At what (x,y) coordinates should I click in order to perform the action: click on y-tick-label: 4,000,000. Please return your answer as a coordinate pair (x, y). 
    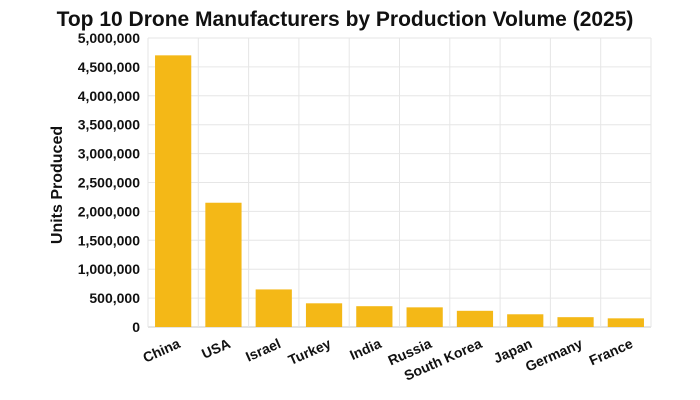
    Looking at the image, I should click on (109, 96).